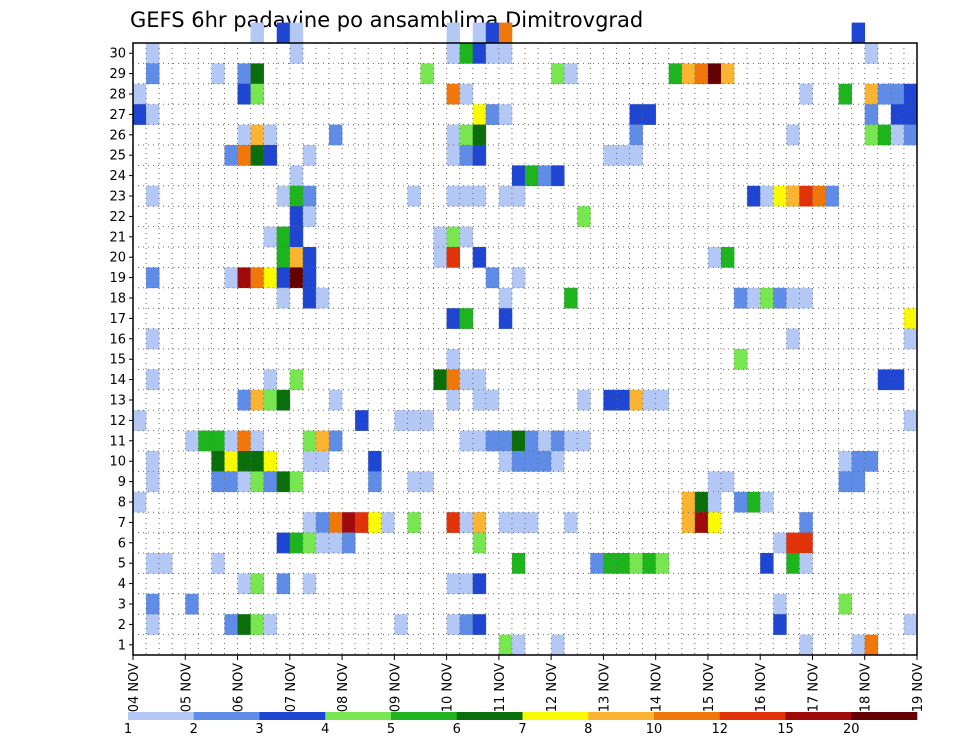  I want to click on legend-label: 3, so click(259, 729).